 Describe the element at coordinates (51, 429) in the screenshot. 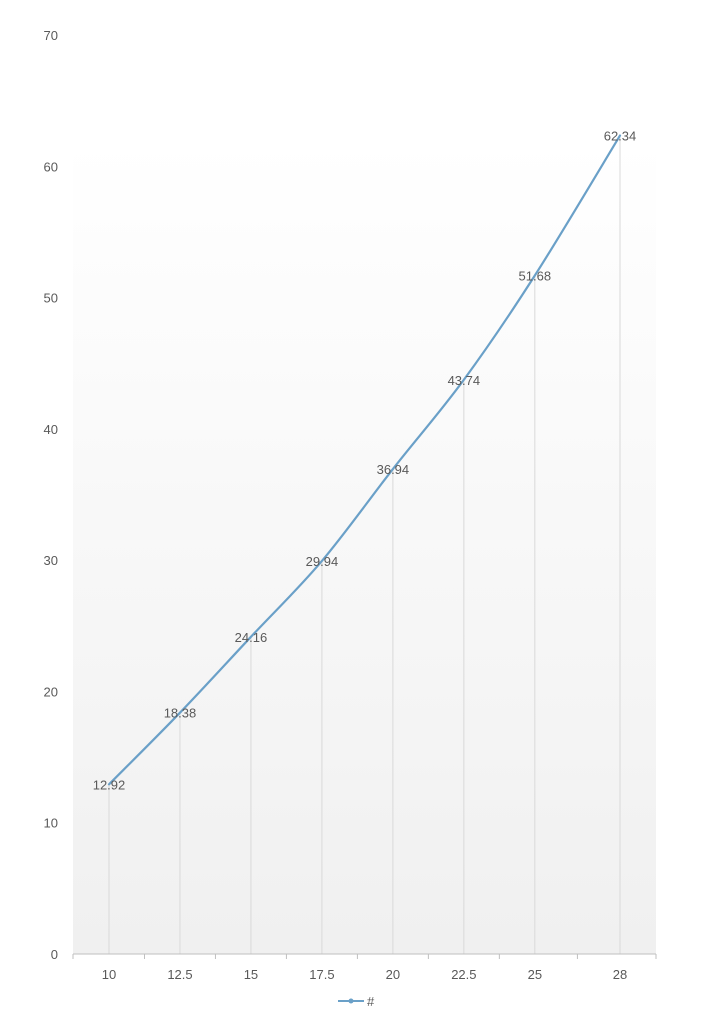

I see `y-tick-label: 40` at that location.